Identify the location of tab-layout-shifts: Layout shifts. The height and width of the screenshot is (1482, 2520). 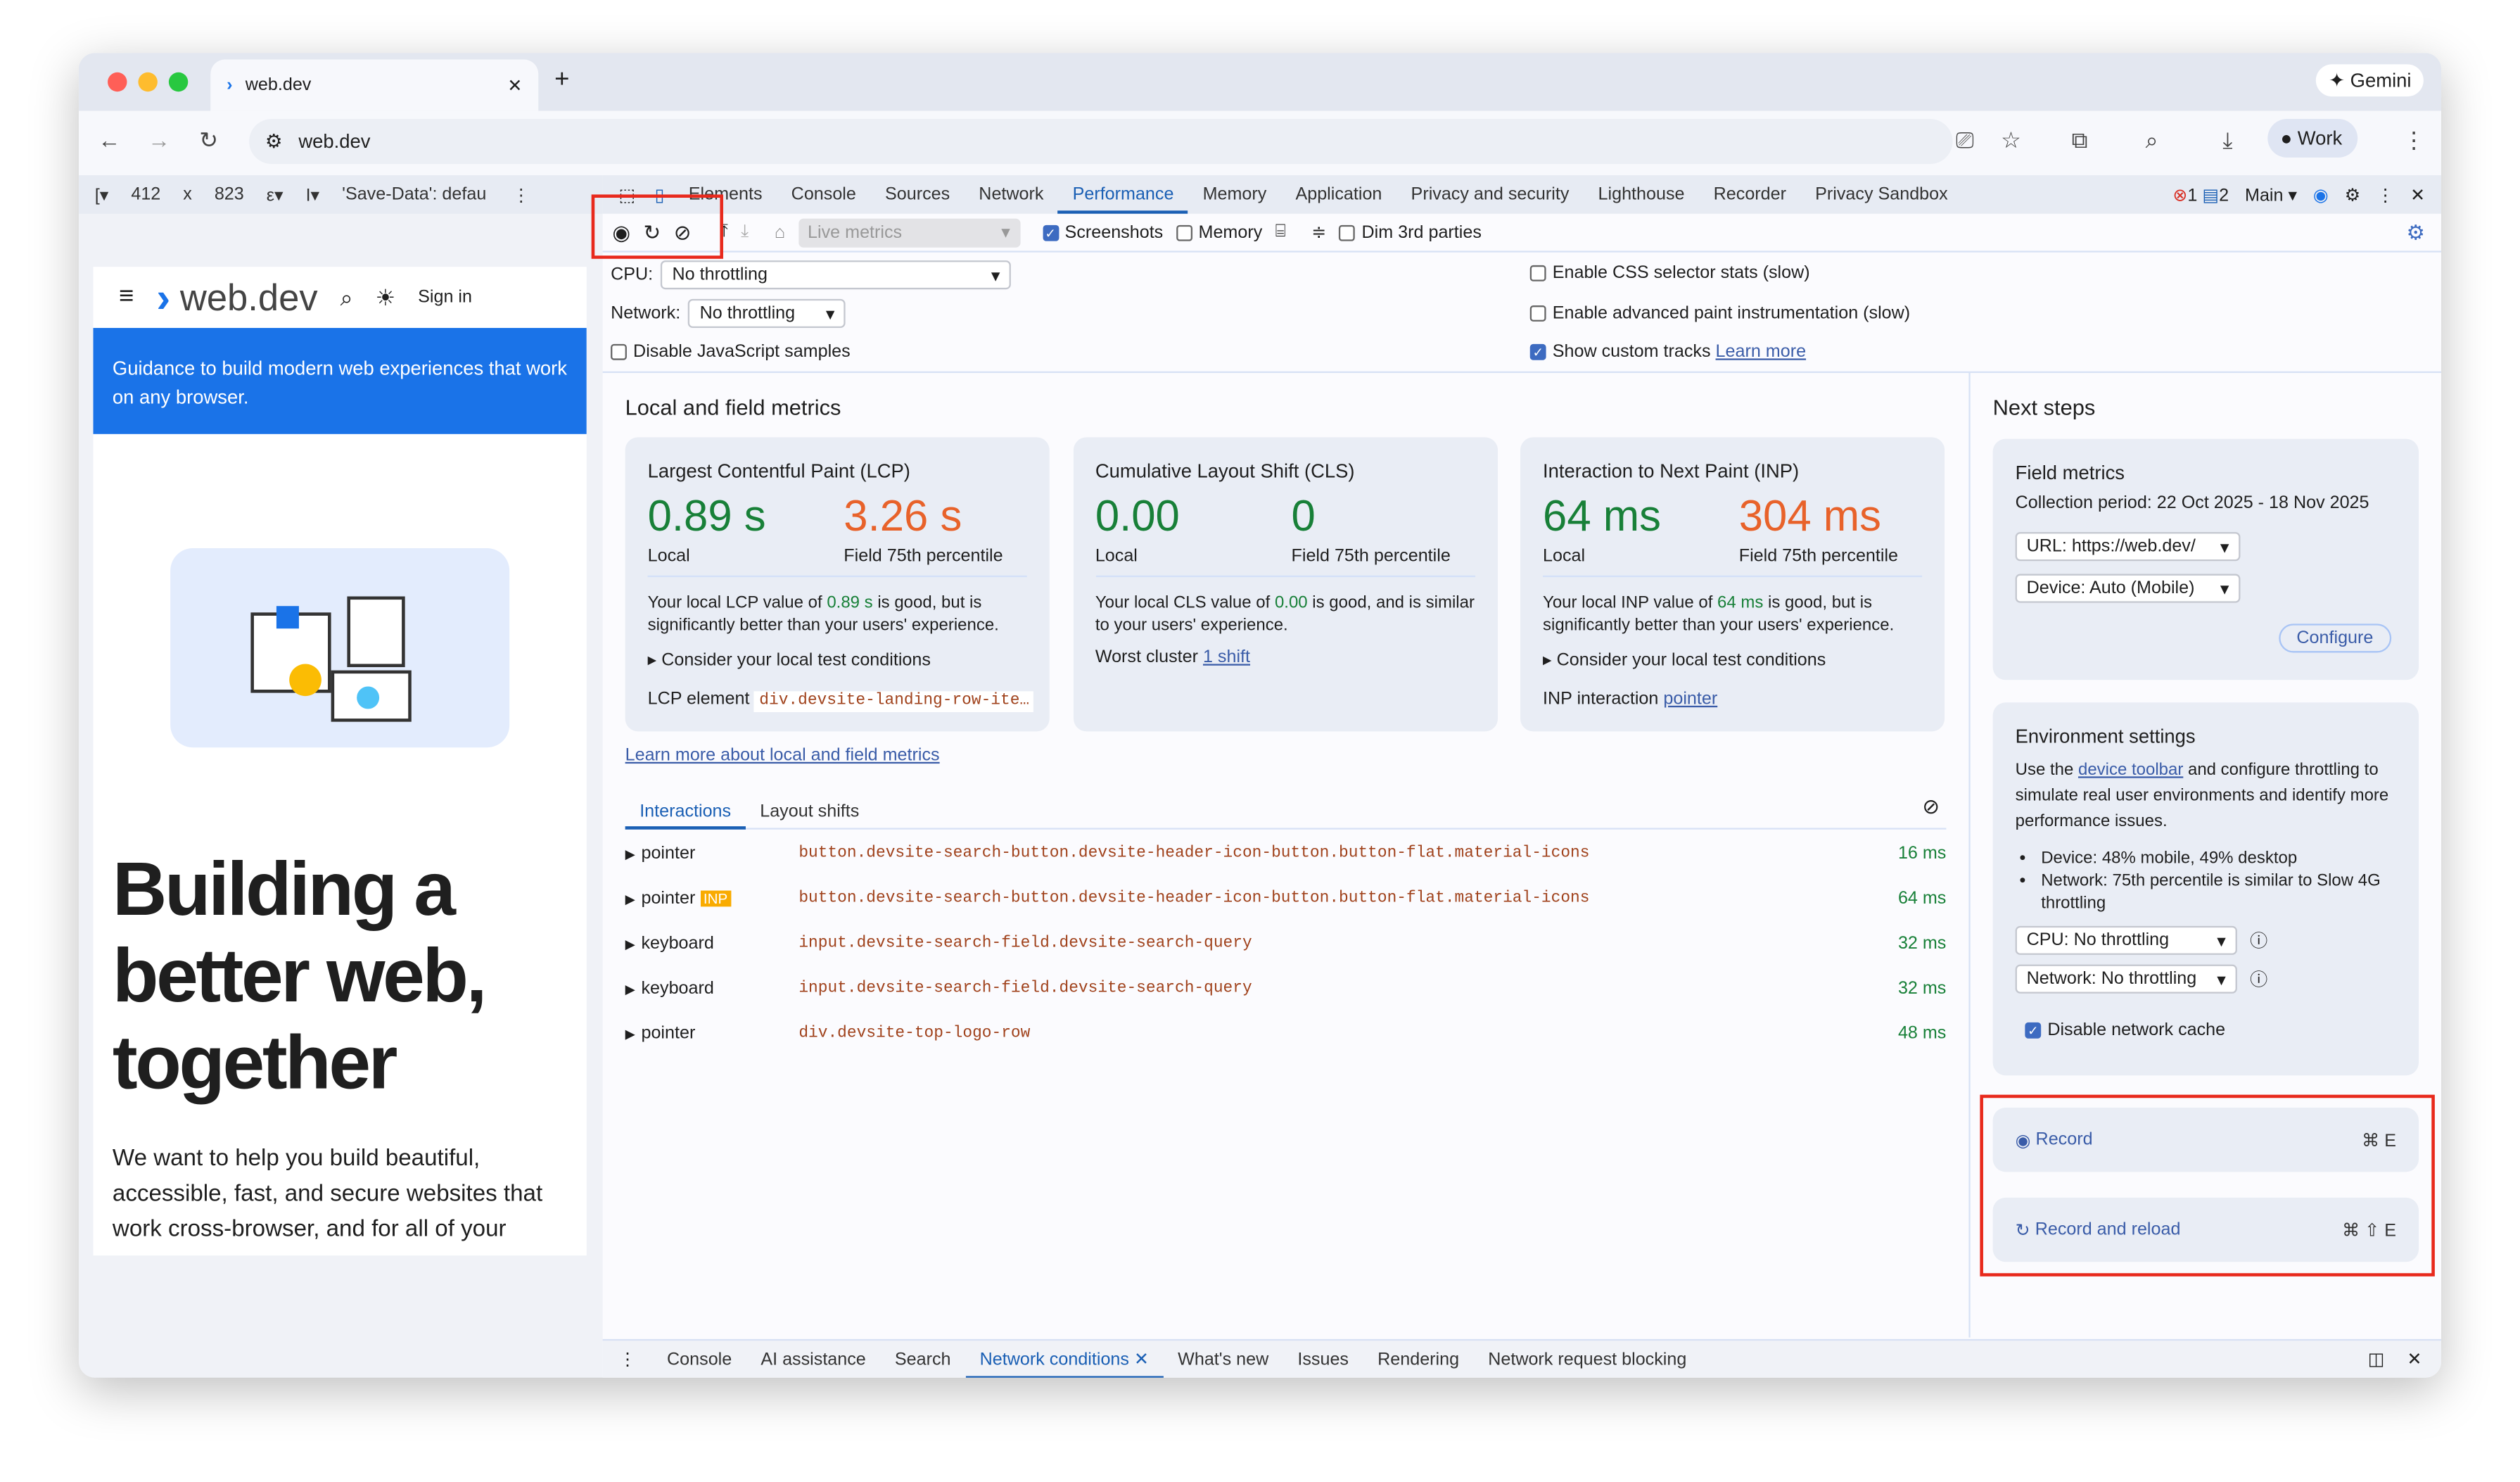
(810, 812).